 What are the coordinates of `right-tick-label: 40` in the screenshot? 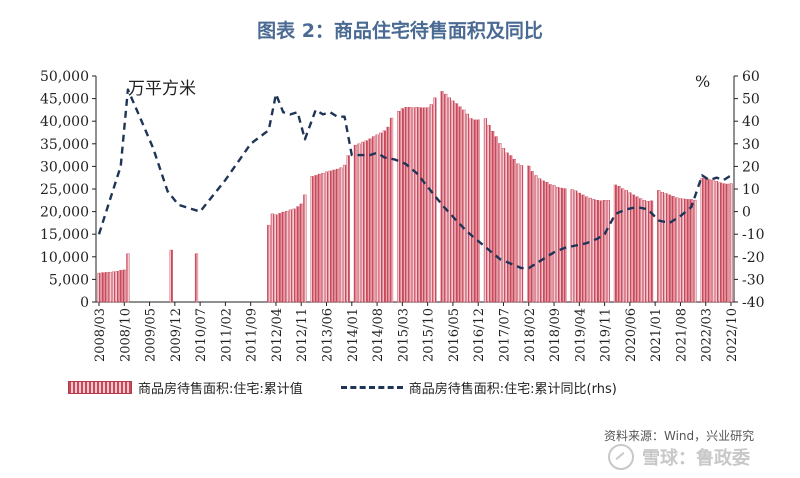 It's located at (751, 122).